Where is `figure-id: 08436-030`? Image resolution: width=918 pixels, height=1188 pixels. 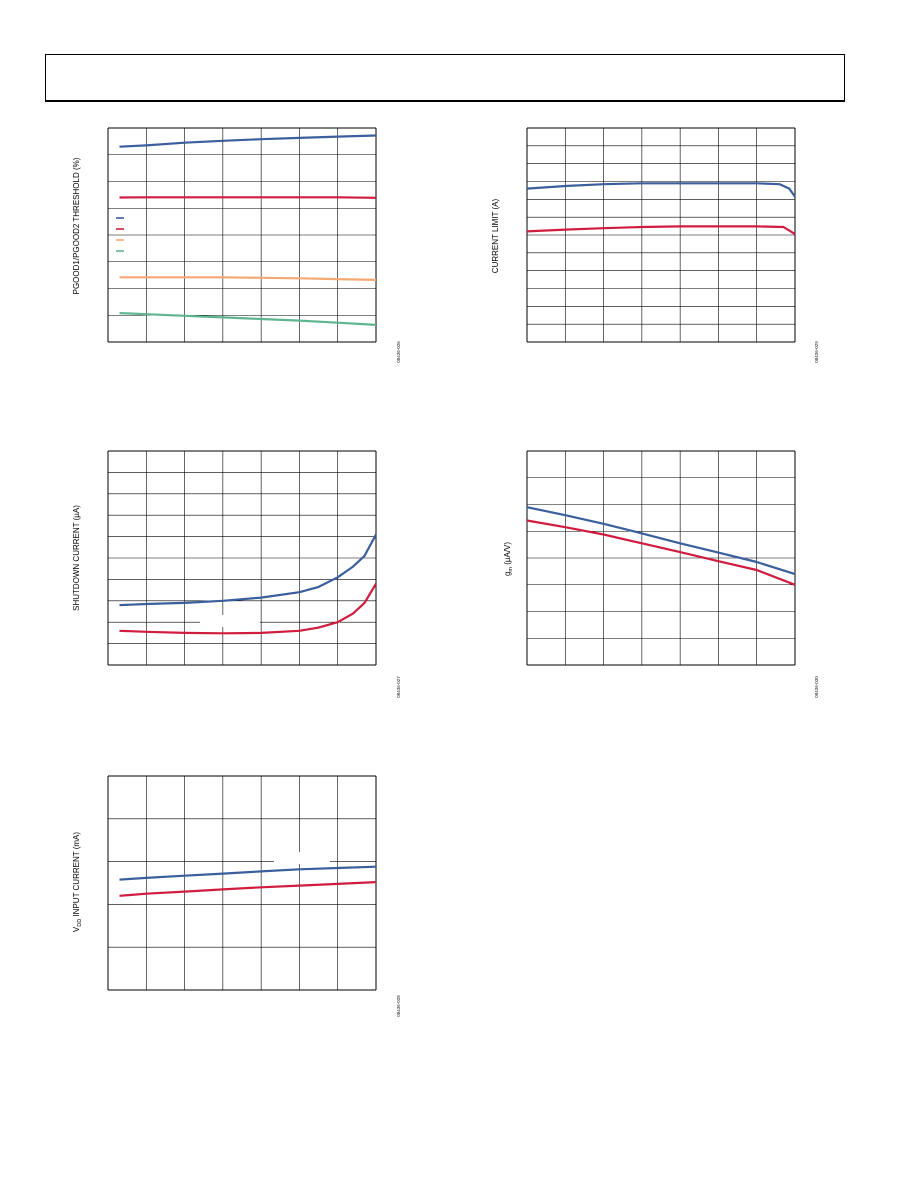 figure-id: 08436-030 is located at coordinates (816, 687).